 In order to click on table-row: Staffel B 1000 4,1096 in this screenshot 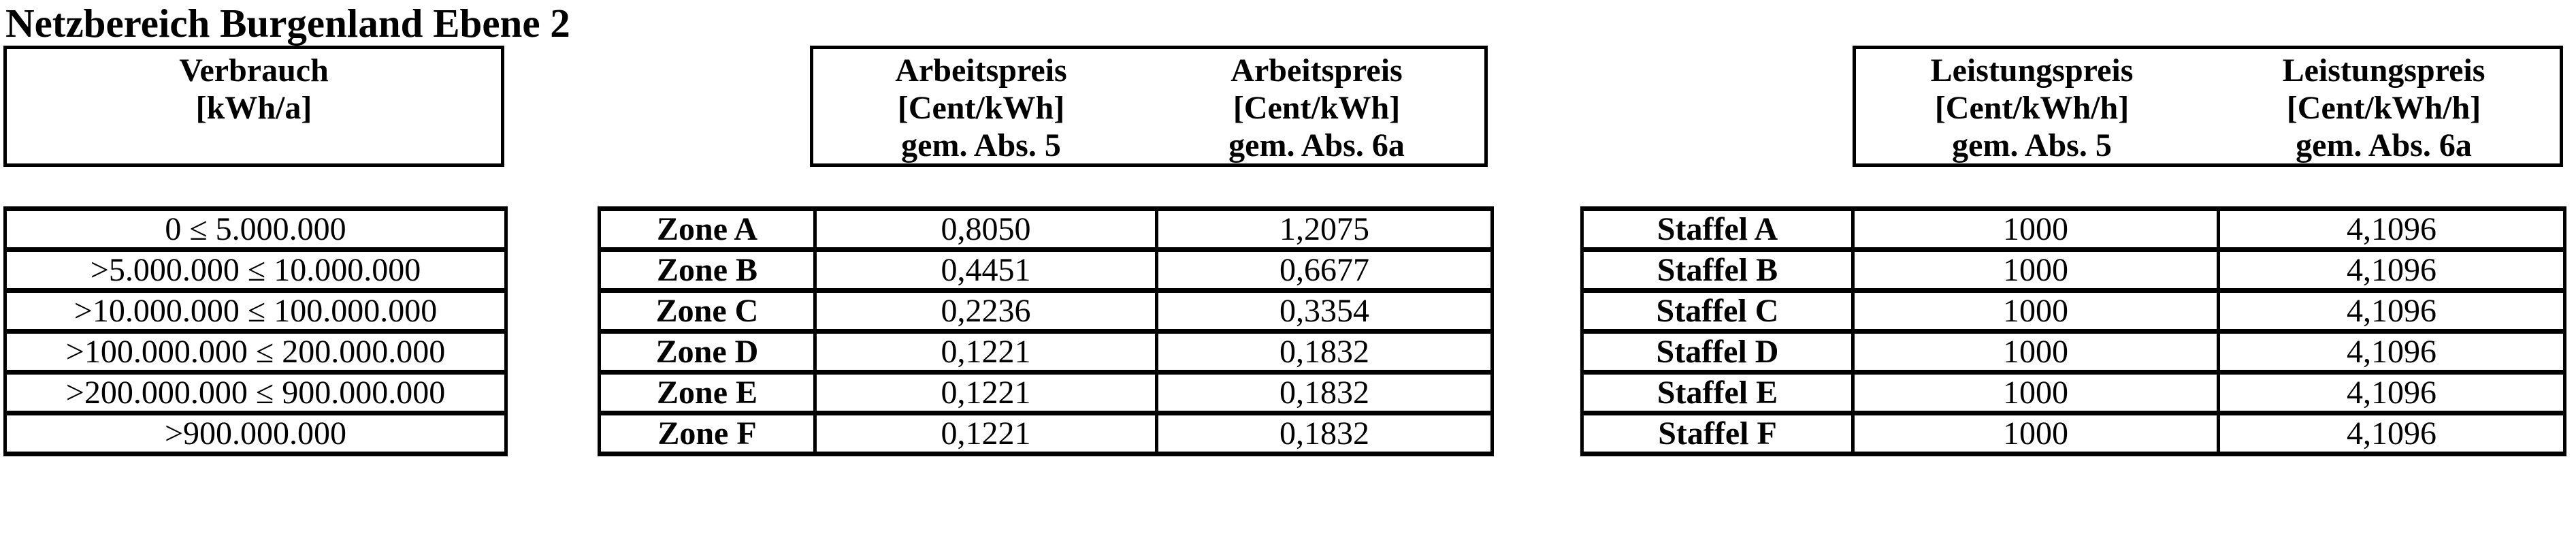, I will do `click(2073, 270)`.